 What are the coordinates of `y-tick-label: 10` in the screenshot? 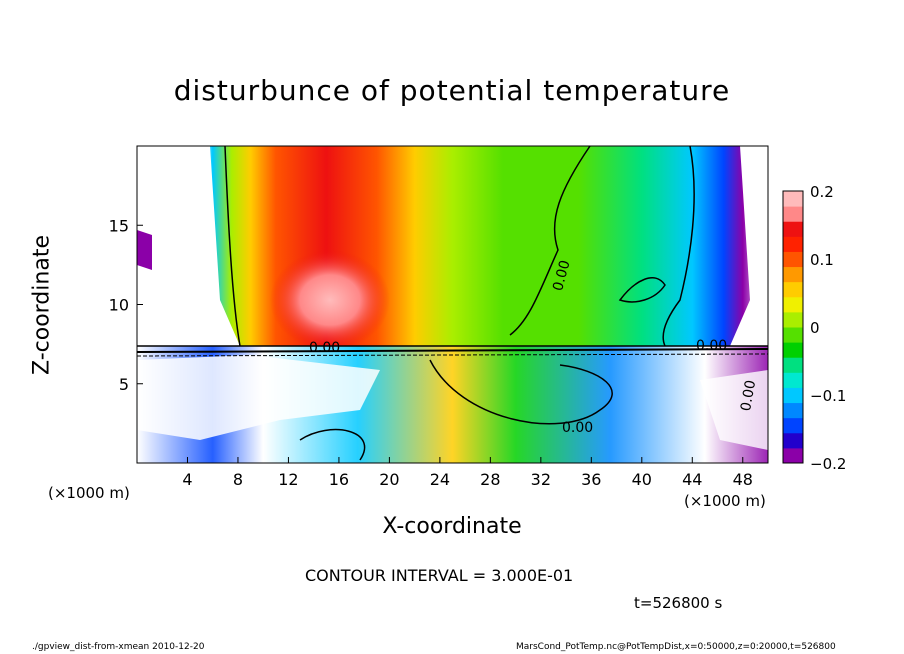 It's located at (119, 305).